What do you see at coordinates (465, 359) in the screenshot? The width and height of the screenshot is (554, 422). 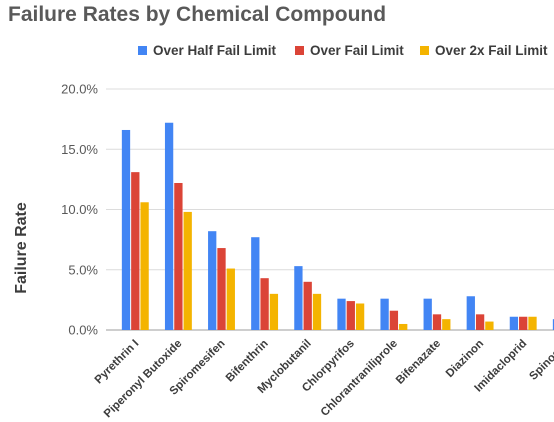 I see `x-tick-label: Diazinon` at bounding box center [465, 359].